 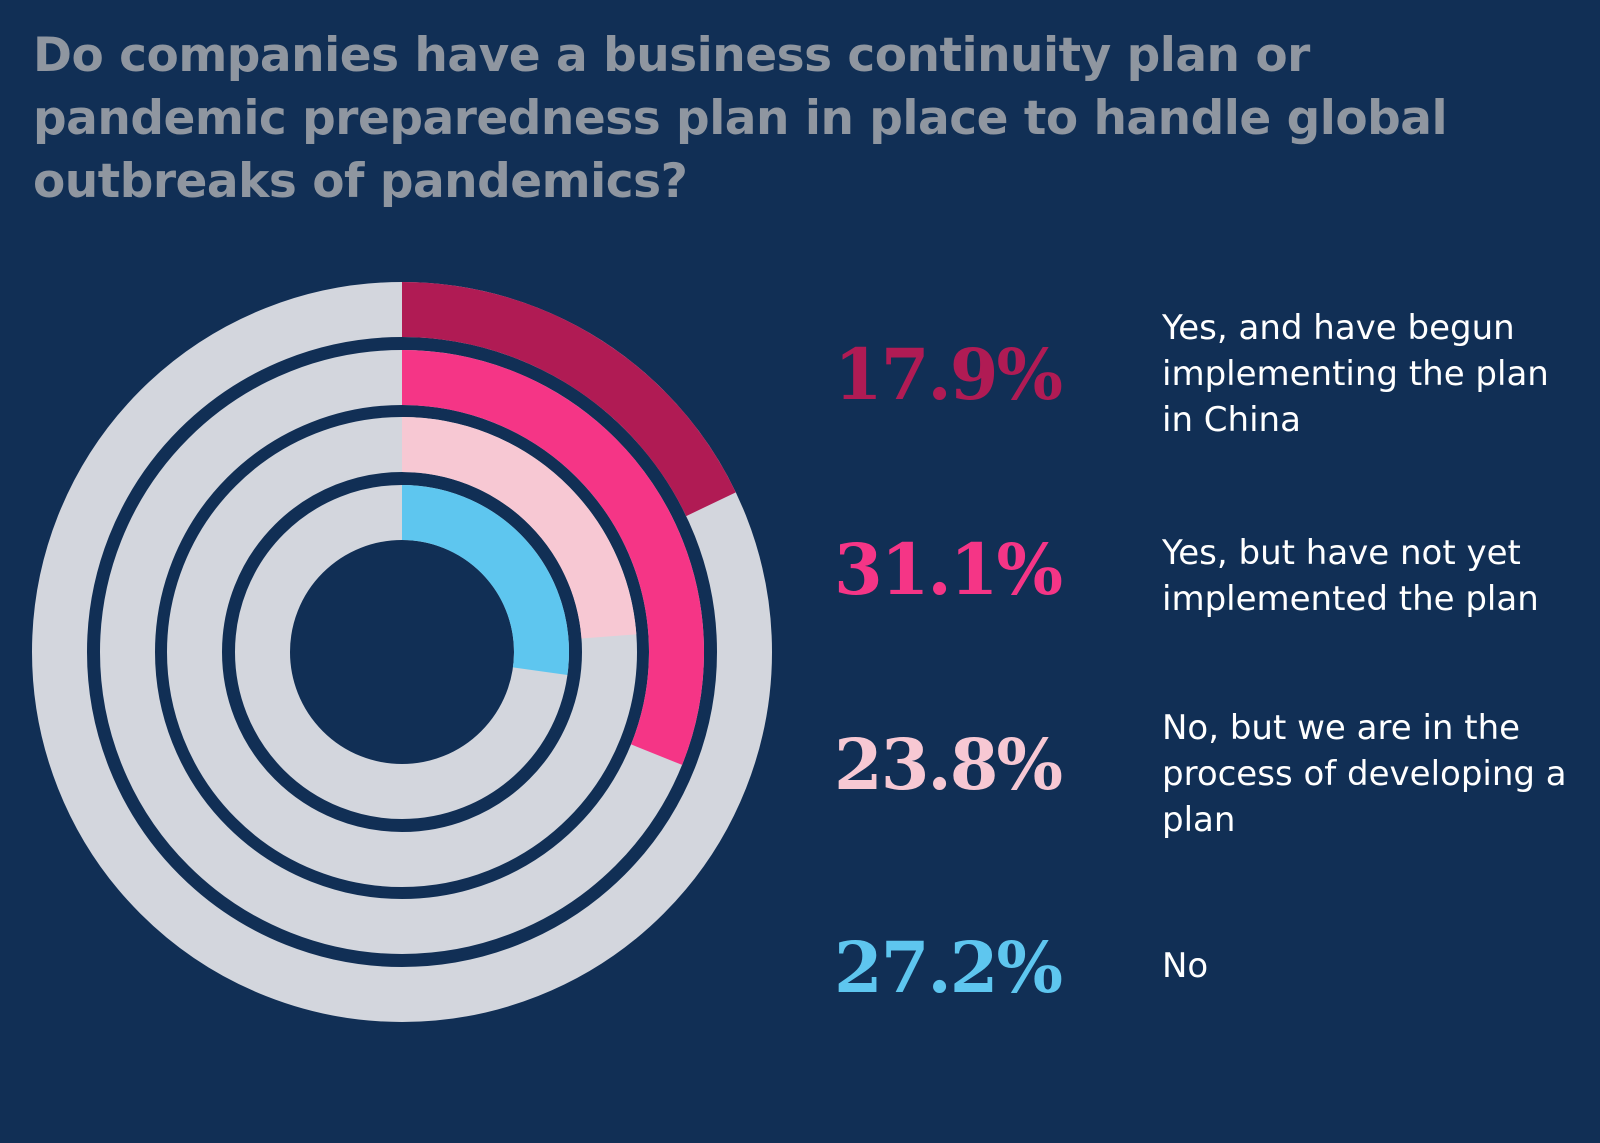 I want to click on legend-value: 17.9%, so click(x=948, y=374).